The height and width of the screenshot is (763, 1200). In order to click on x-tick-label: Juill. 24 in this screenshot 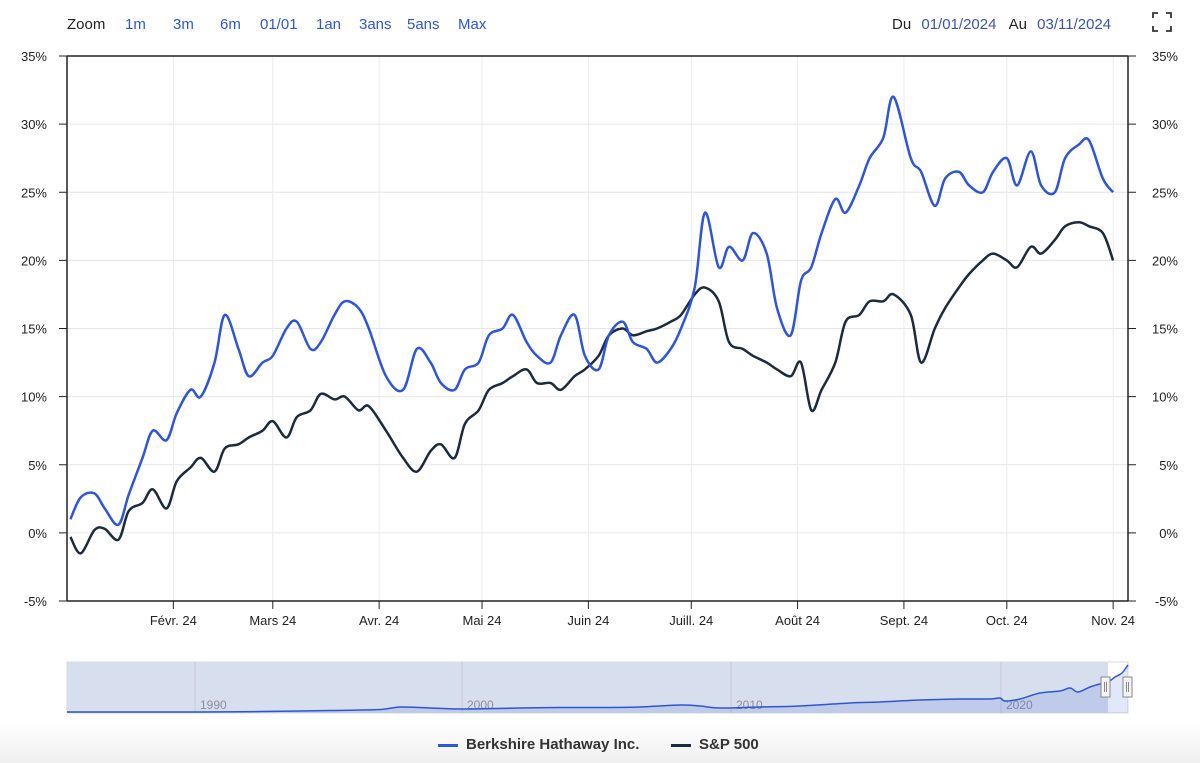, I will do `click(691, 620)`.